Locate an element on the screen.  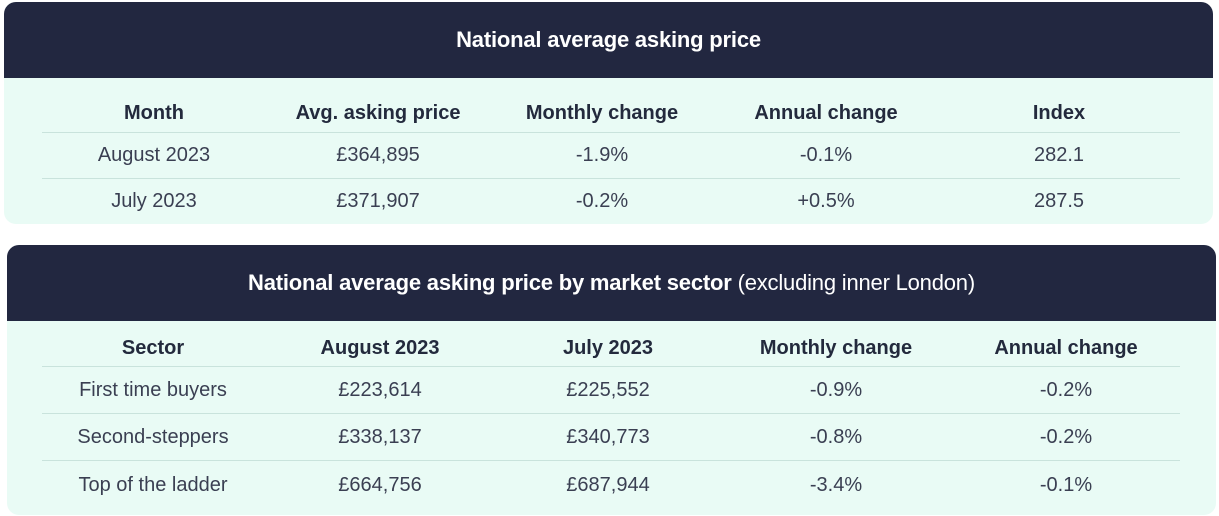
asking-price-title: National average asking price is located at coordinates (608, 39).